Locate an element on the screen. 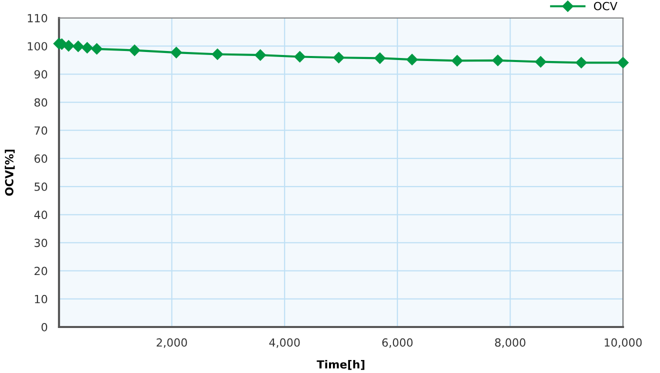 Image resolution: width=660 pixels, height=373 pixels. y-tick-label: 50 is located at coordinates (41, 186).